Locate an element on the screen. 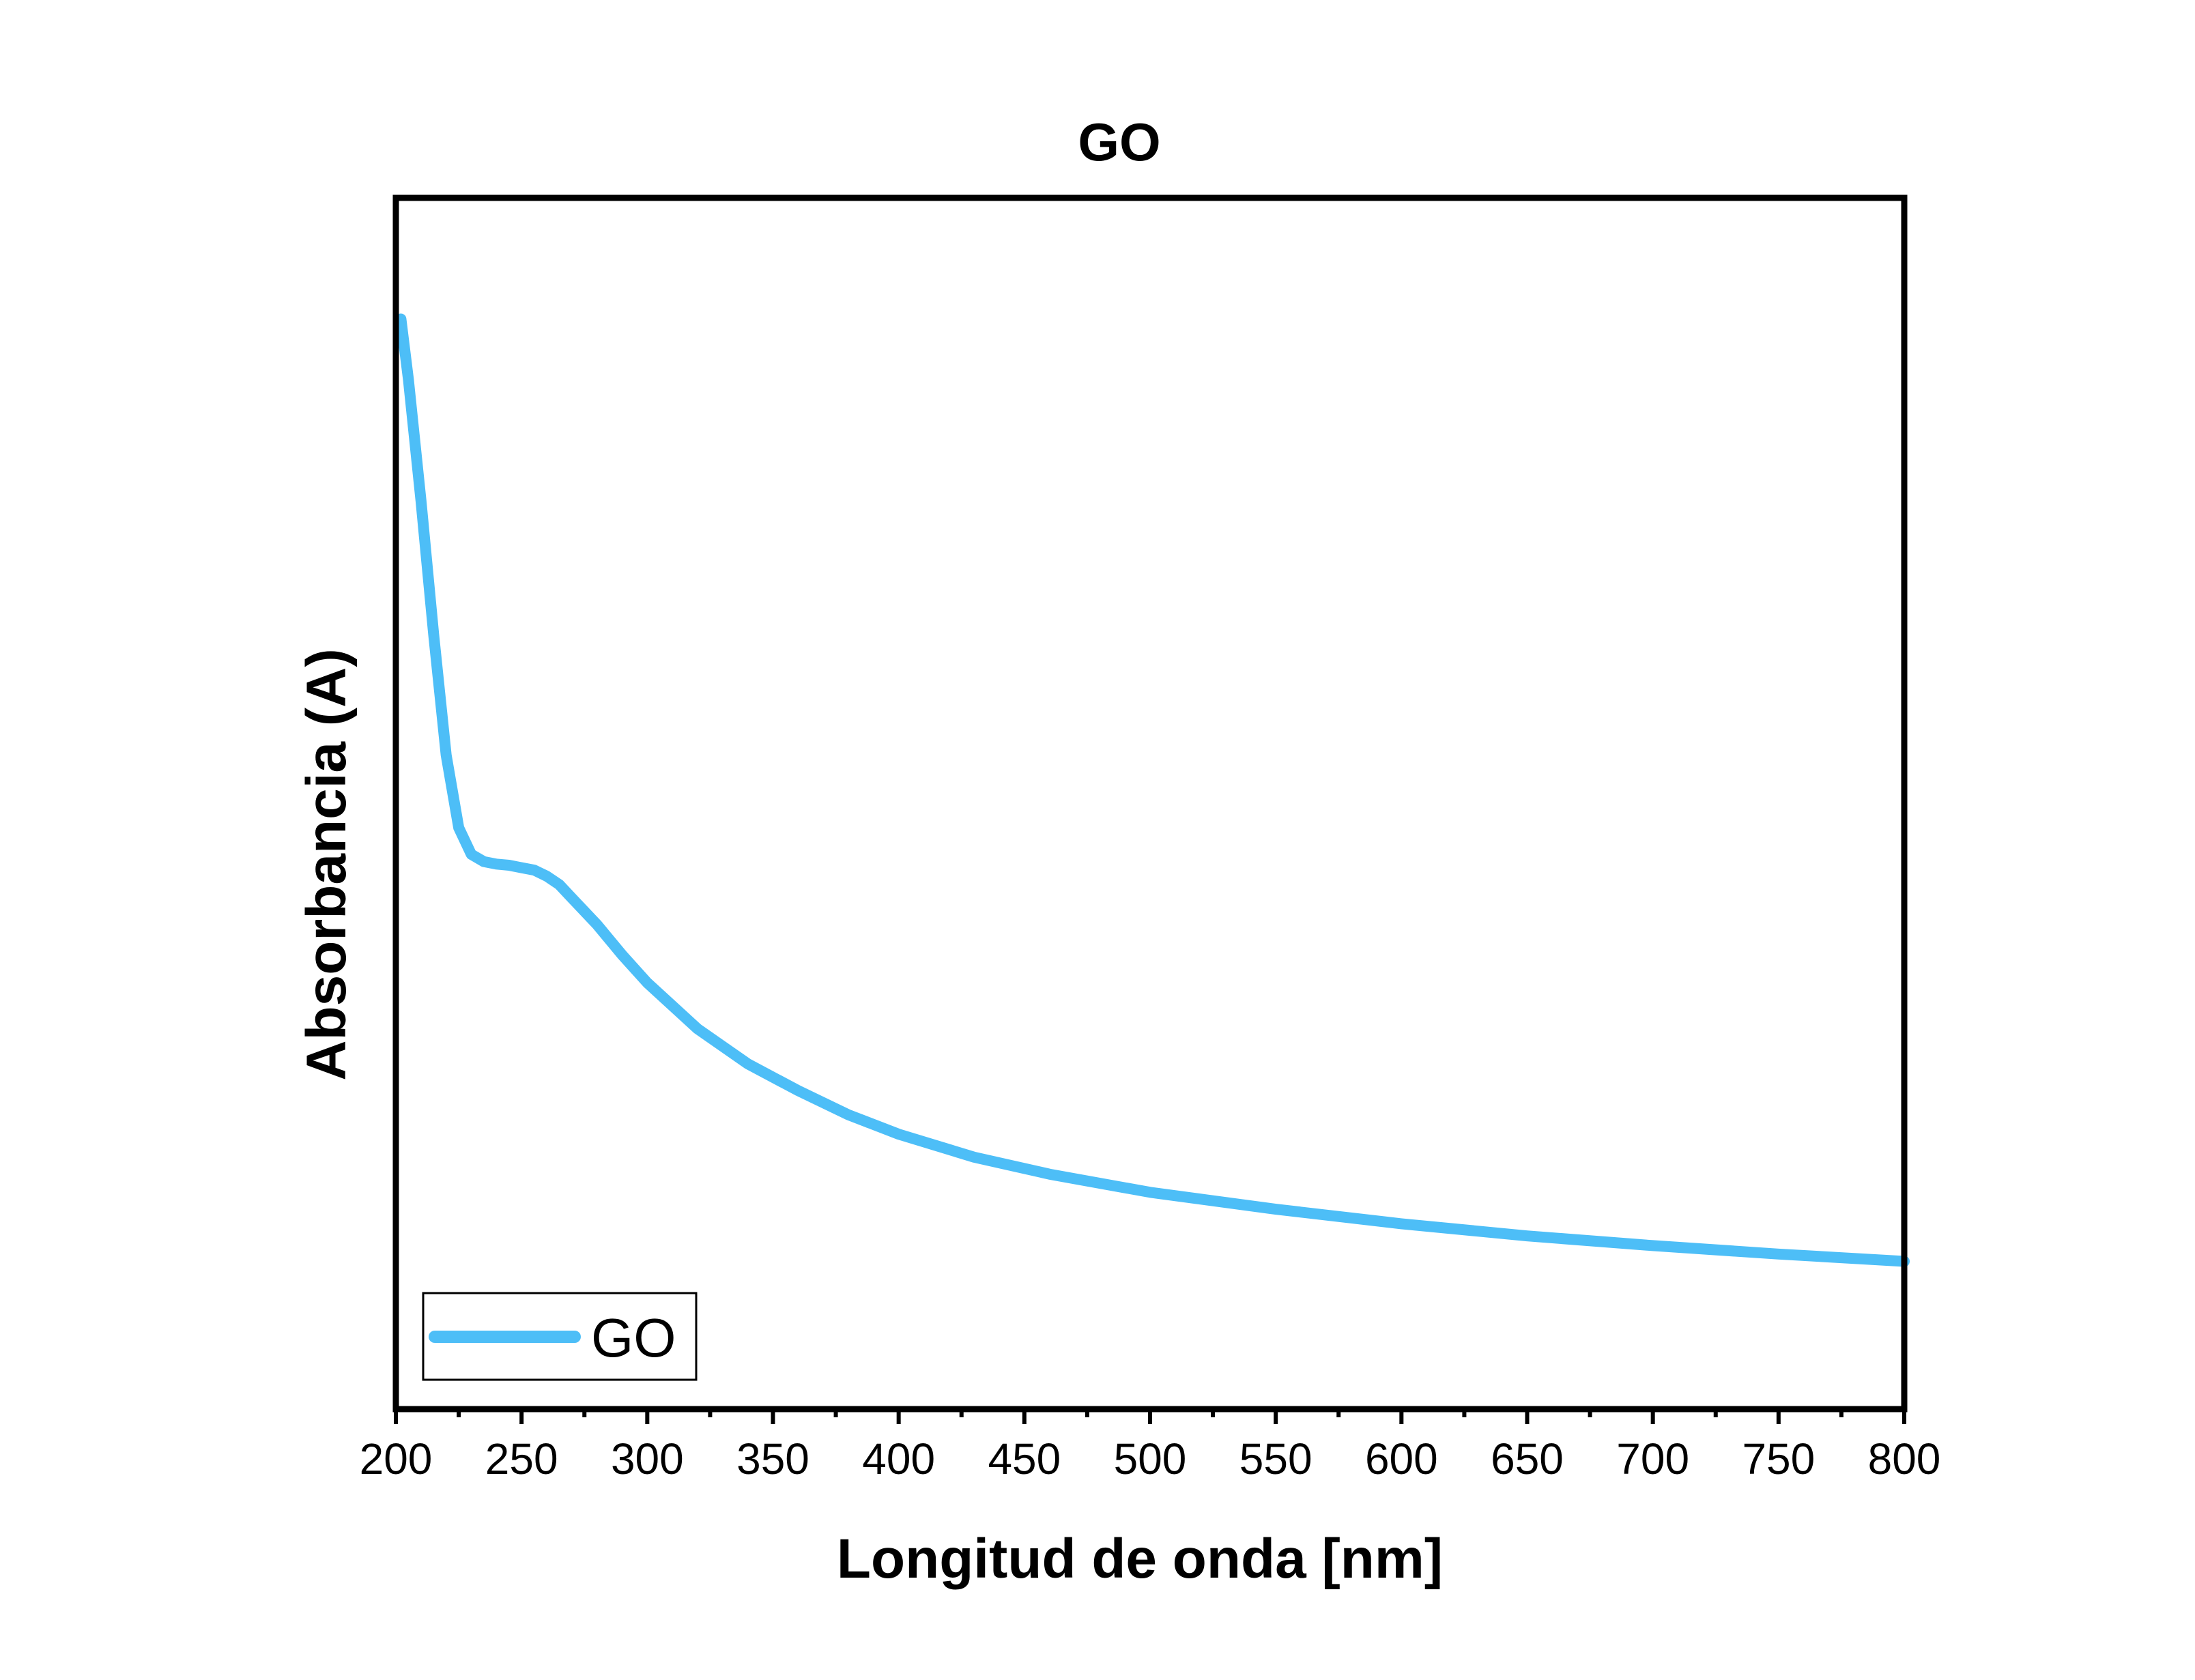 The width and height of the screenshot is (2195, 1680). x-tick-label: 500 is located at coordinates (1150, 1458).